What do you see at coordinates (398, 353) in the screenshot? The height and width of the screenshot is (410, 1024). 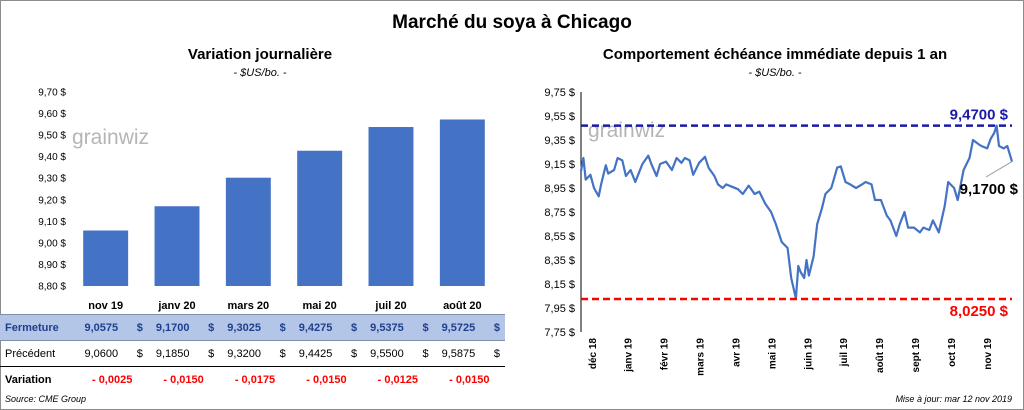 I see `table-cell: 9,5500 $` at bounding box center [398, 353].